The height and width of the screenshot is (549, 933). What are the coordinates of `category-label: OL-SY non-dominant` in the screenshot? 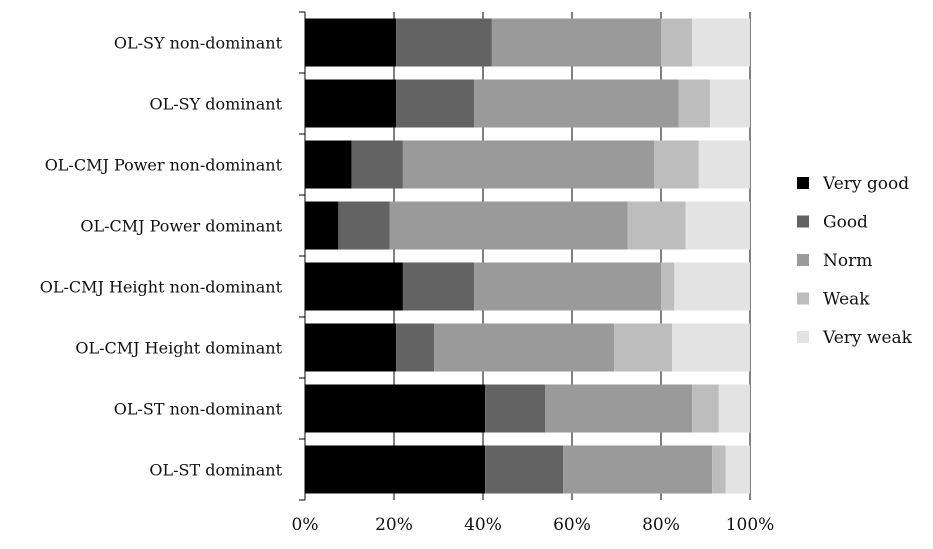 It's located at (198, 43).